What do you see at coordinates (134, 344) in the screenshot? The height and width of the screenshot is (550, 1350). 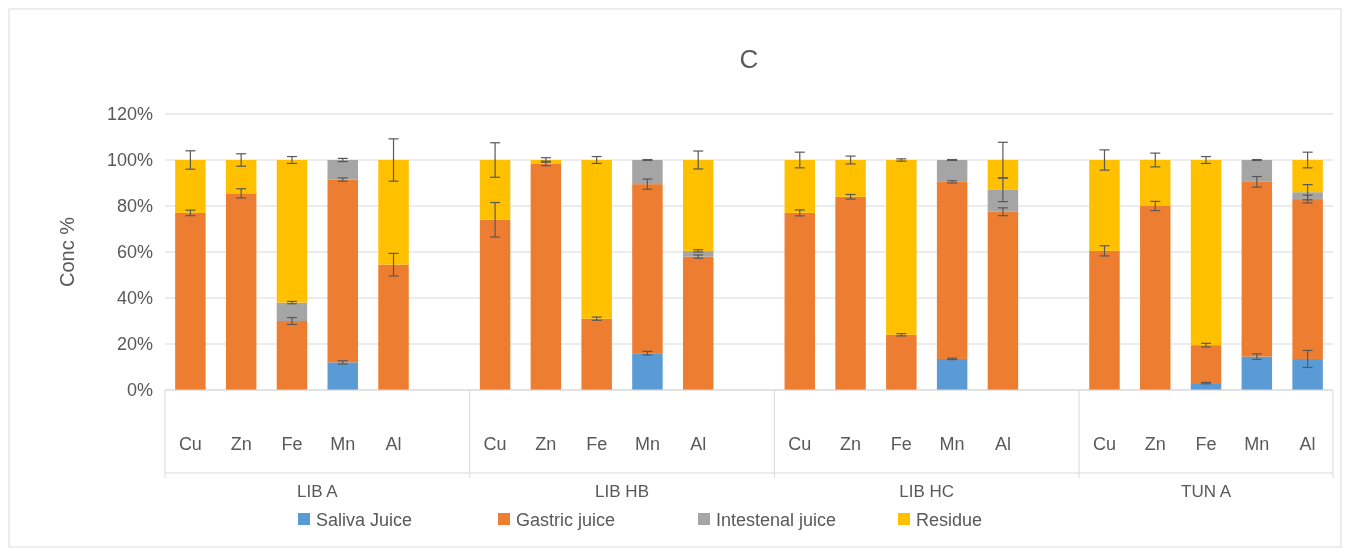 I see `y-tick-label: 20%` at bounding box center [134, 344].